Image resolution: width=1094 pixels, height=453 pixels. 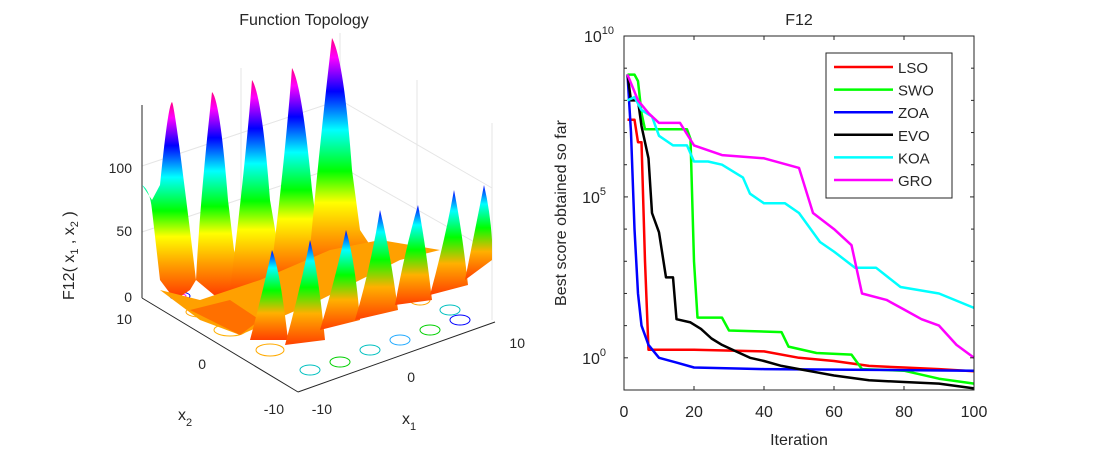 What do you see at coordinates (914, 136) in the screenshot?
I see `legend-label: EVO` at bounding box center [914, 136].